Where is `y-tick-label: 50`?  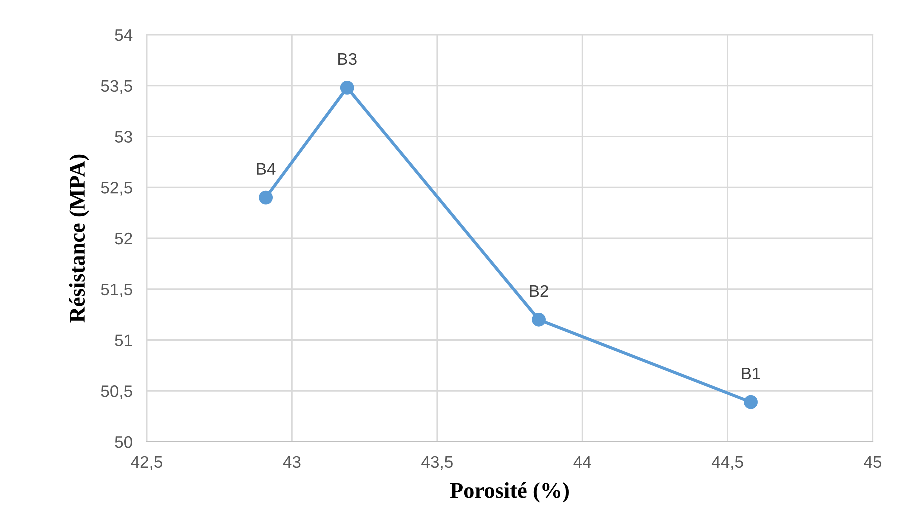 y-tick-label: 50 is located at coordinates (123, 442).